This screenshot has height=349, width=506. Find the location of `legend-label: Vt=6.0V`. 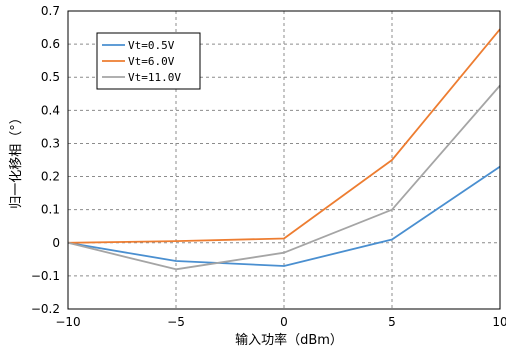

legend-label: Vt=6.0V is located at coordinates (151, 61).